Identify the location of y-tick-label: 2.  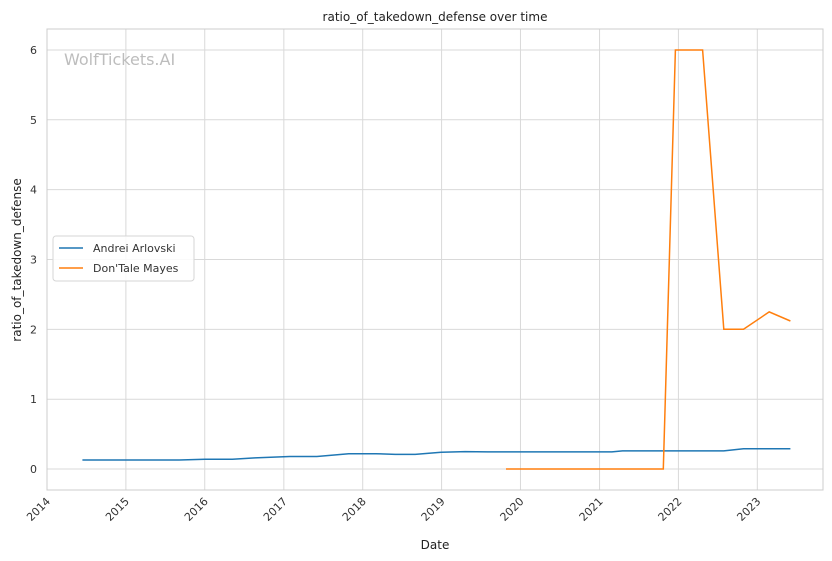
(33, 329).